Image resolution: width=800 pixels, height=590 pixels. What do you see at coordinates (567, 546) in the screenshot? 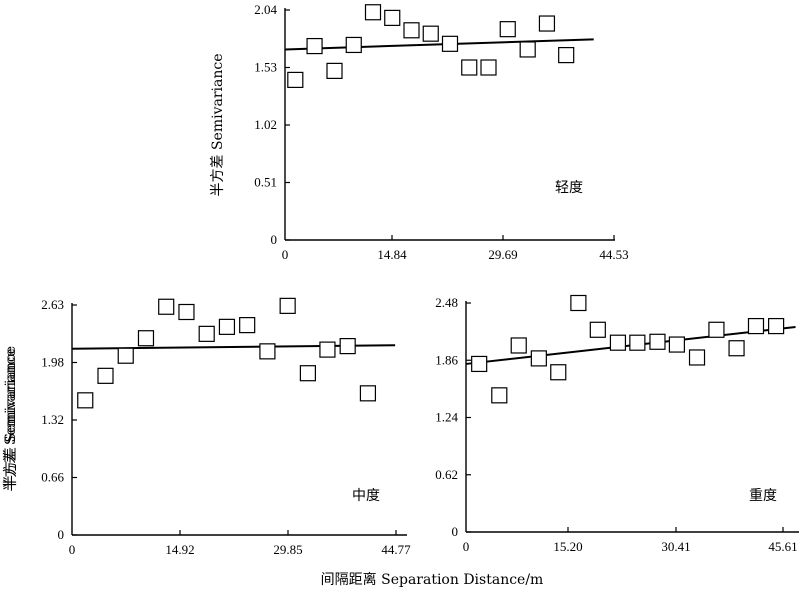
I see `x-tick-label: 15.20` at bounding box center [567, 546].